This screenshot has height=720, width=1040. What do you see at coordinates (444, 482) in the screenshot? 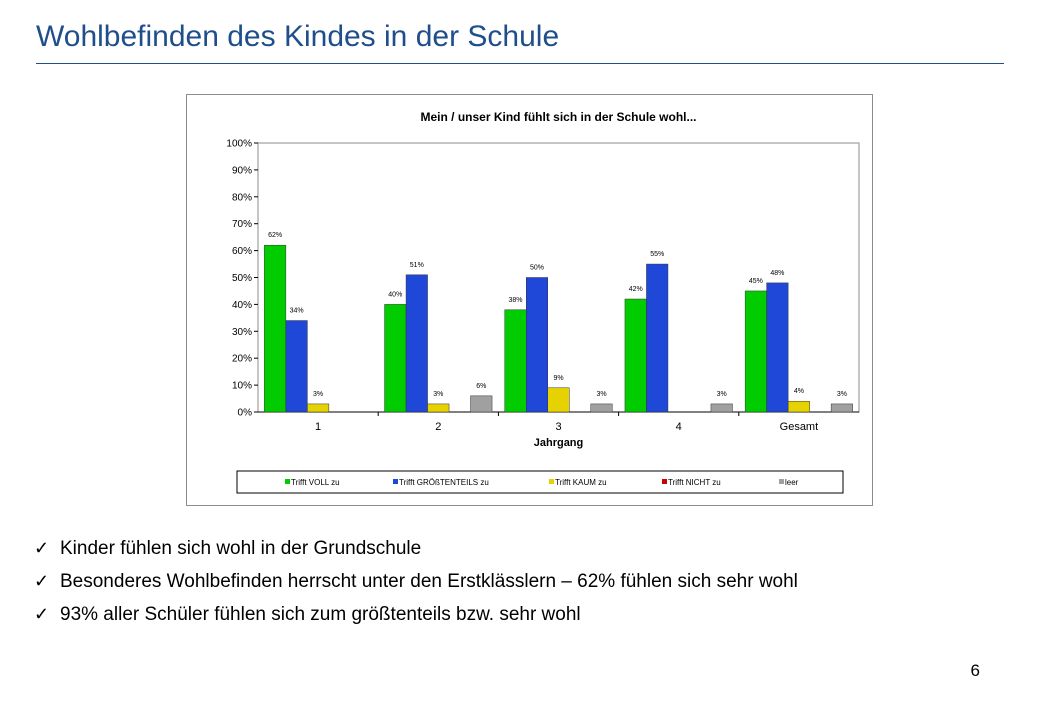
I see `legend-label: Trifft GRÖßTENTEILS zu` at bounding box center [444, 482].